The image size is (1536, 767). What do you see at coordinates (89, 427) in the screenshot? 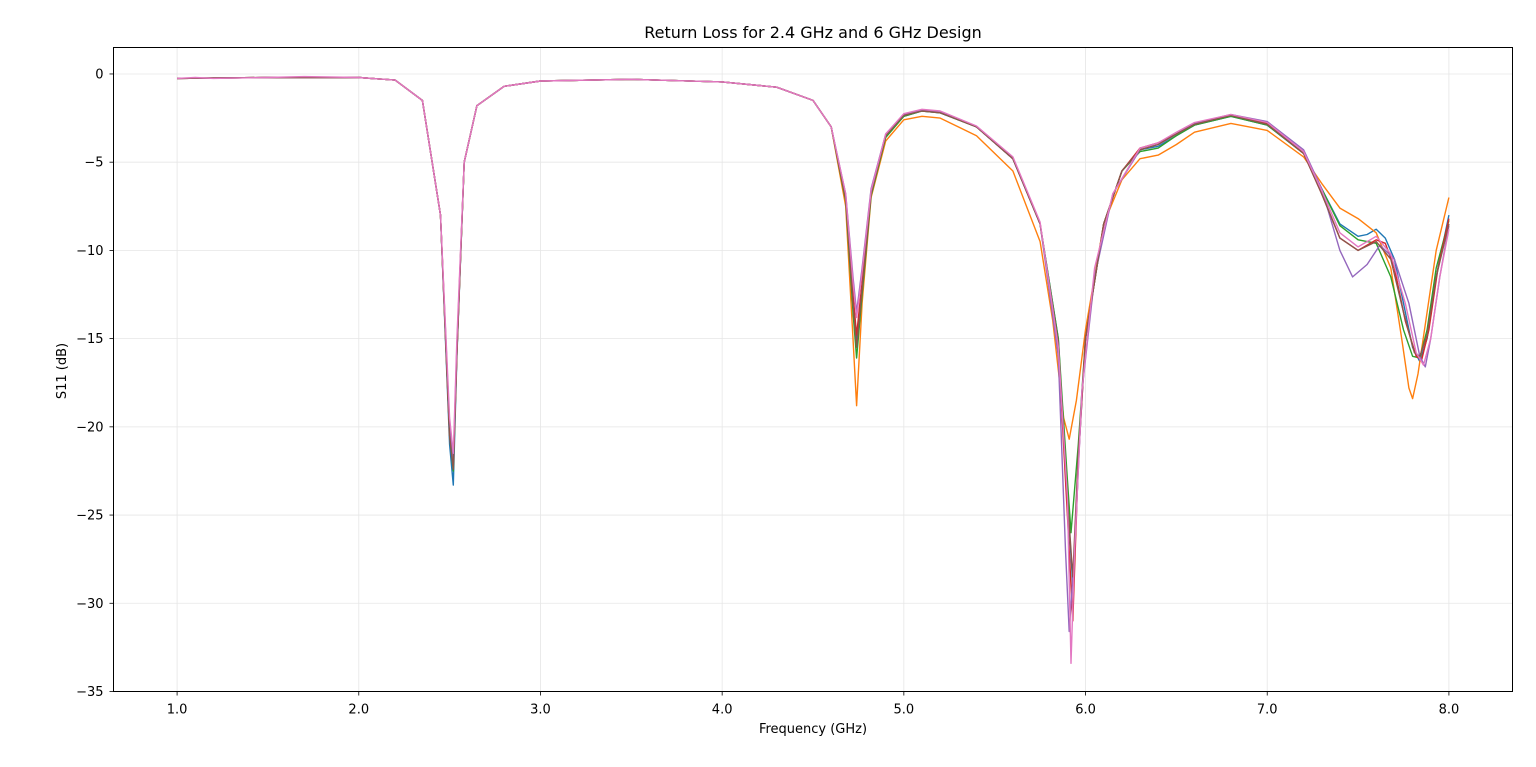
I see `y-tick-label: −20` at bounding box center [89, 427].